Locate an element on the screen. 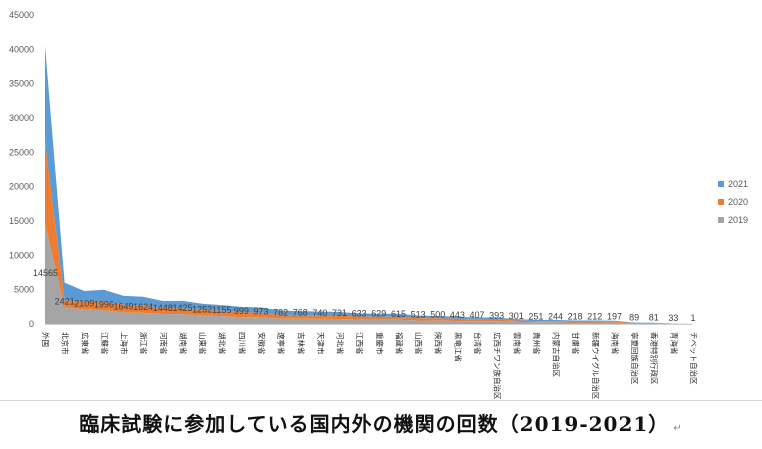 Image resolution: width=762 pixels, height=449 pixels. x-tick-label: 河南省 is located at coordinates (164, 343).